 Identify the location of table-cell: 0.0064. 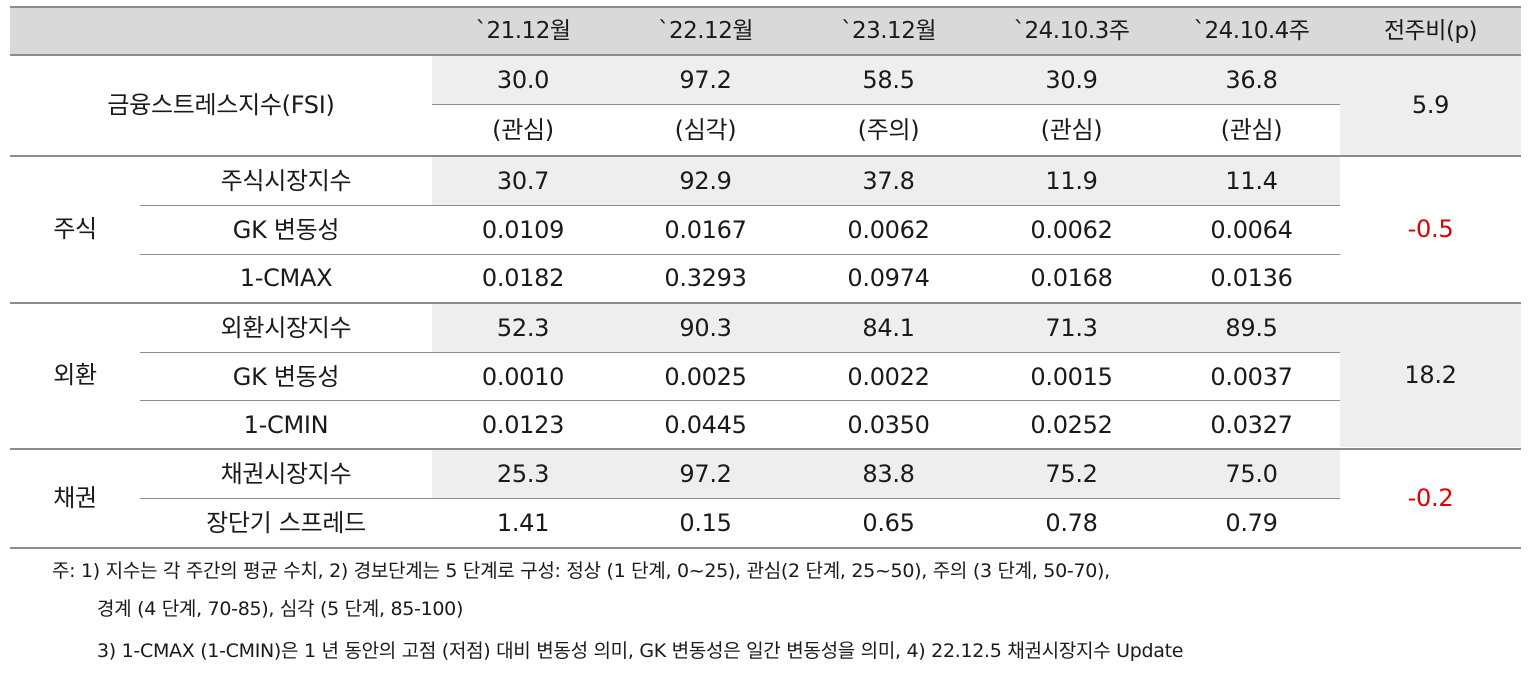
(1251, 230).